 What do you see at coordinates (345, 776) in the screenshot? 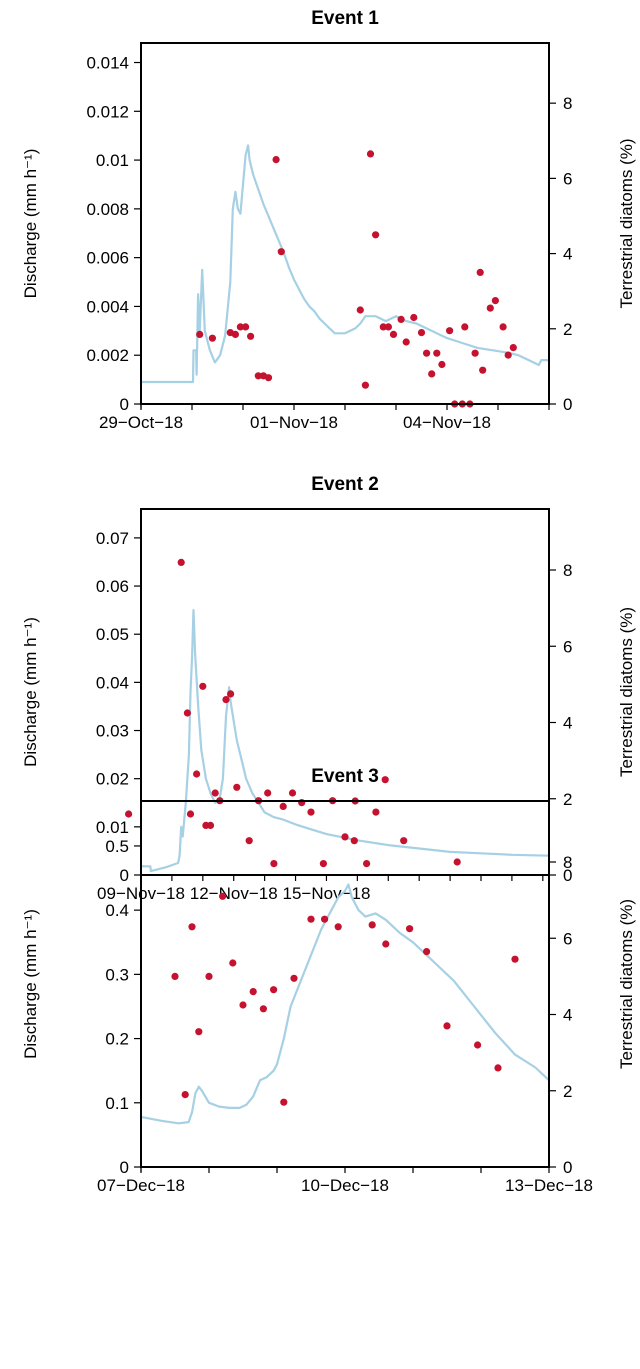
I see `chart-title: Event 3` at bounding box center [345, 776].